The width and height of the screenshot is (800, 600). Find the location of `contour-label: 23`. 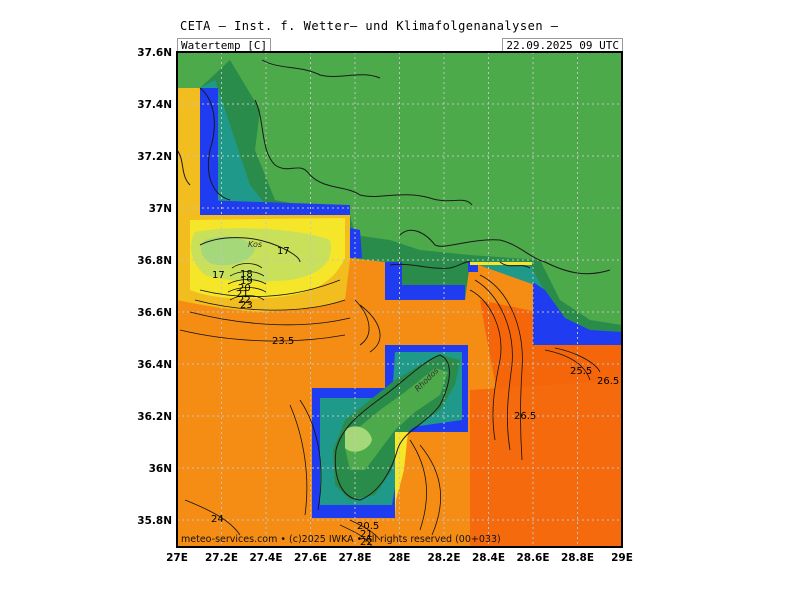

contour-label: 23 is located at coordinates (246, 305).